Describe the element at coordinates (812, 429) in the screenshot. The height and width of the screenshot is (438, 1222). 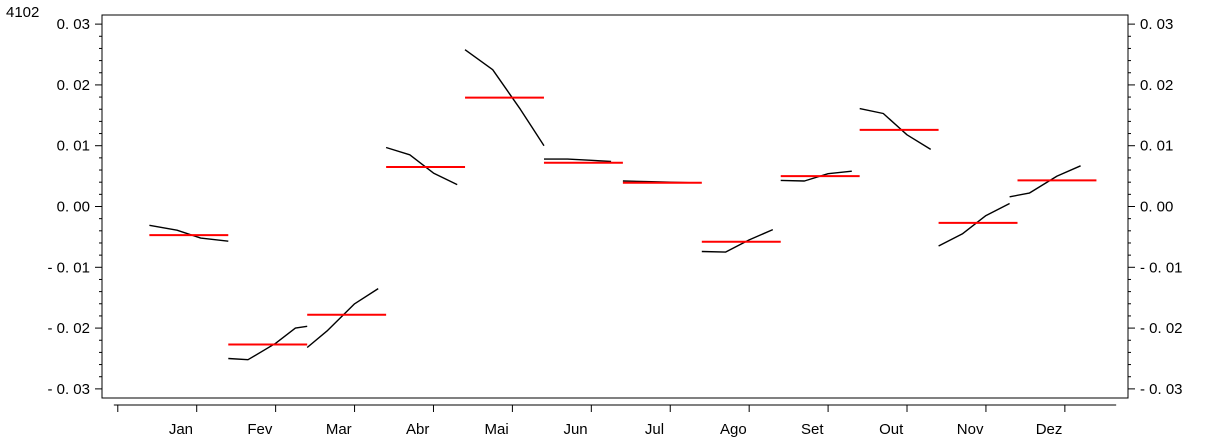
I see `x-tick-label: Set` at that location.